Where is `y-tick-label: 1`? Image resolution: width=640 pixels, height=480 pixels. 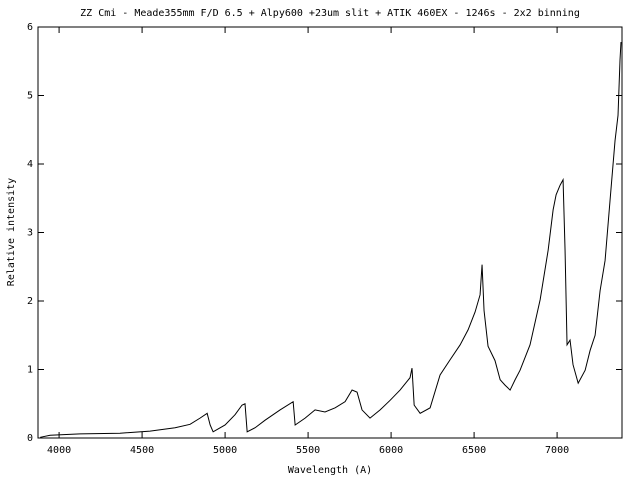
y-tick-label: 1 is located at coordinates (30, 370).